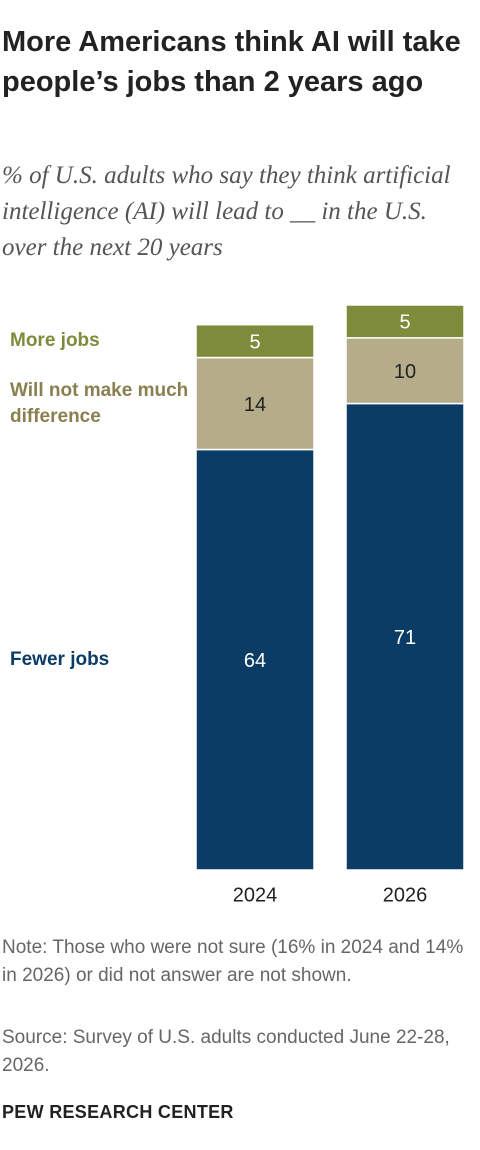 This screenshot has width=480, height=1150. Describe the element at coordinates (60, 659) in the screenshot. I see `series-label: Fewer jobs` at that location.